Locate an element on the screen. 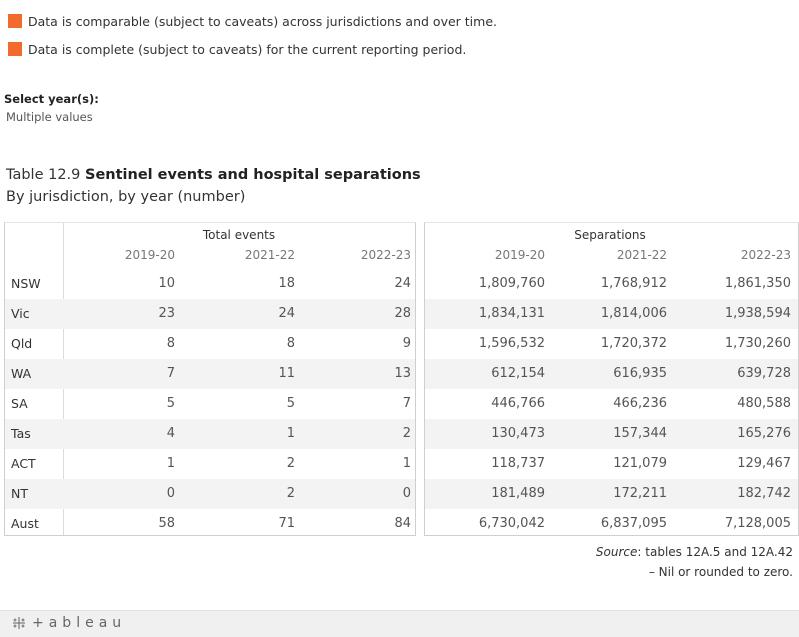  jurisdiction-label: Tas is located at coordinates (21, 433).